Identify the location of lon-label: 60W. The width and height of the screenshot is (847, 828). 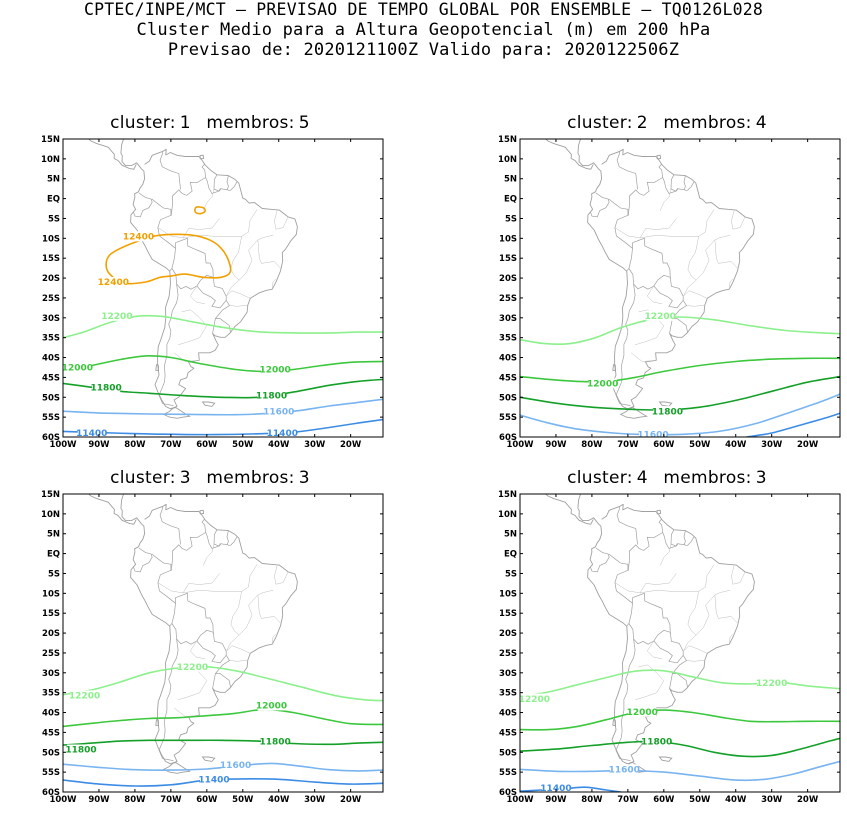
(207, 445).